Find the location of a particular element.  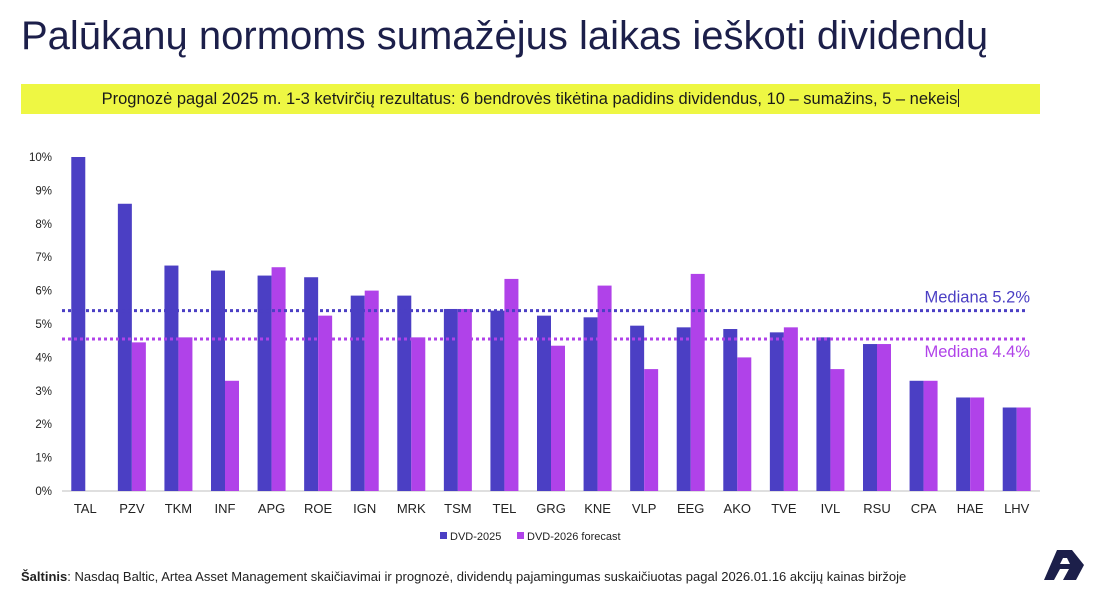

artea-logo-icon is located at coordinates (1064, 565).